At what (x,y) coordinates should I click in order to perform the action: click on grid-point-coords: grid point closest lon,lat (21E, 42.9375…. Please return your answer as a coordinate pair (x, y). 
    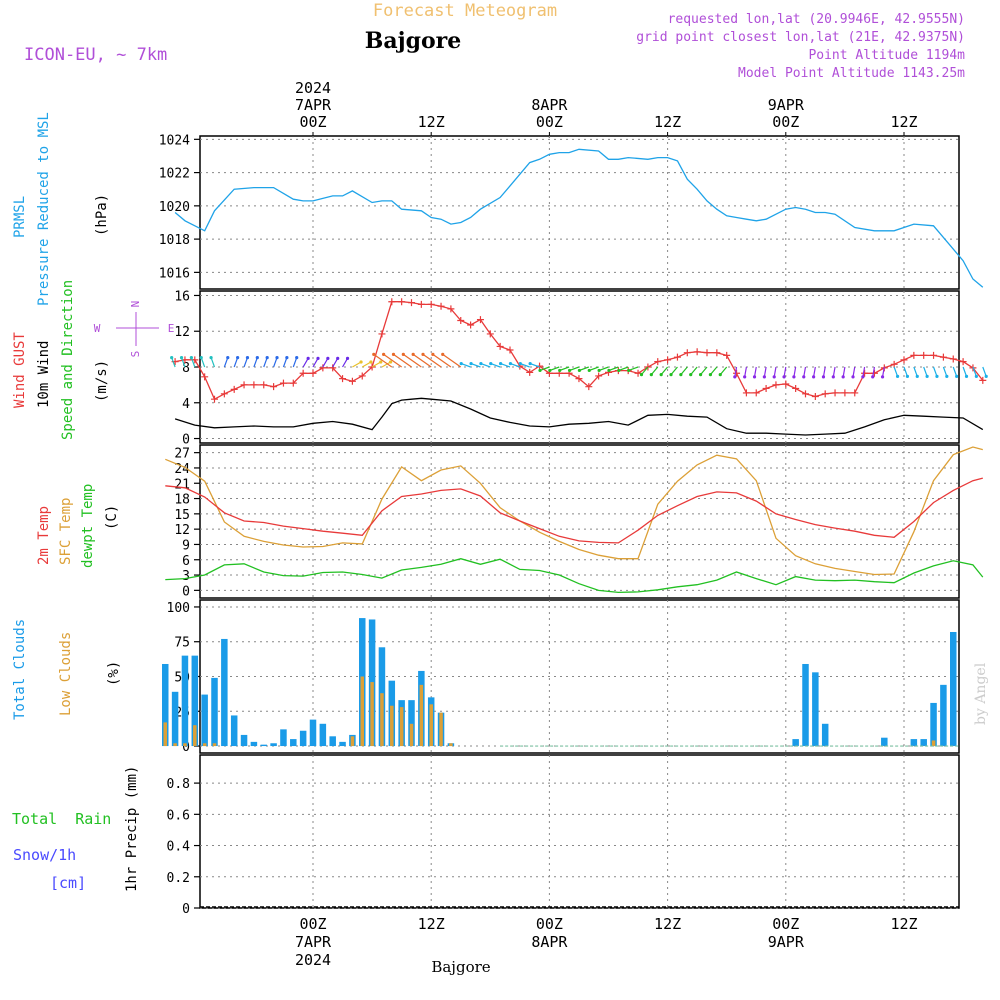
    Looking at the image, I should click on (800, 37).